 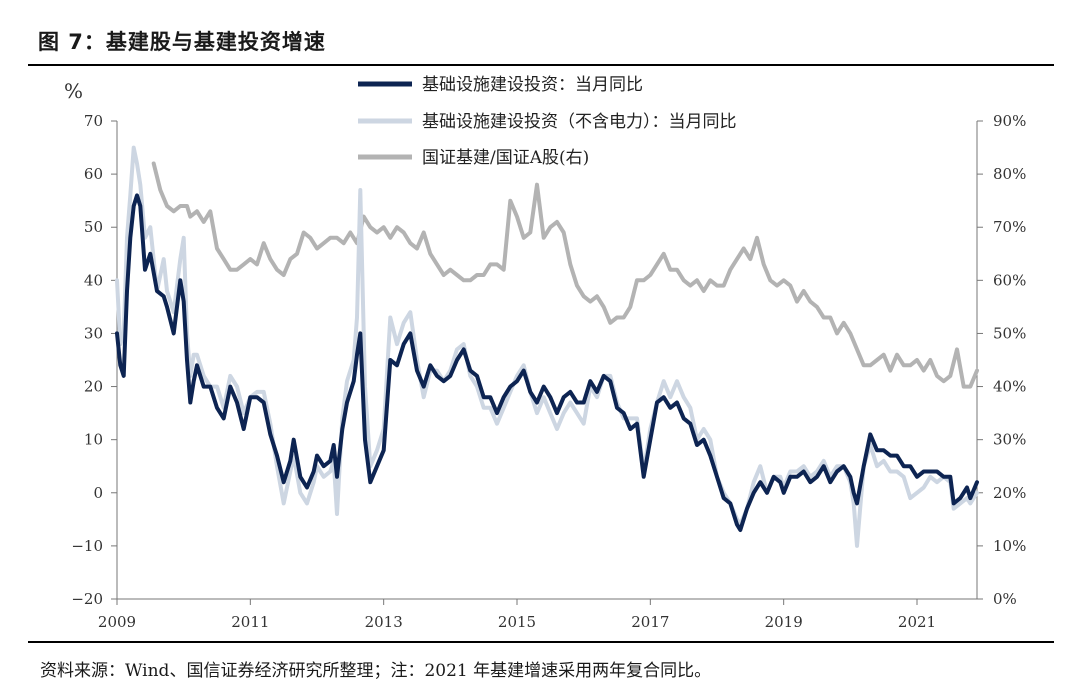 What do you see at coordinates (579, 122) in the screenshot?
I see `legend-label-infra-ex-power: 基础设施建设投资（不含电力）：当月同比` at bounding box center [579, 122].